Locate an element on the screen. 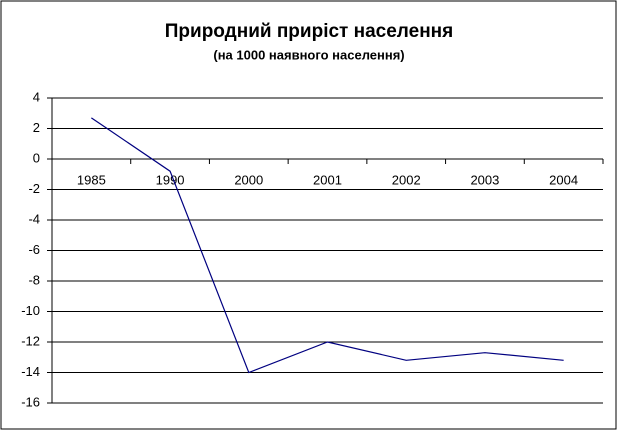 The width and height of the screenshot is (618, 431). x-tick-label: 2003 is located at coordinates (484, 179).